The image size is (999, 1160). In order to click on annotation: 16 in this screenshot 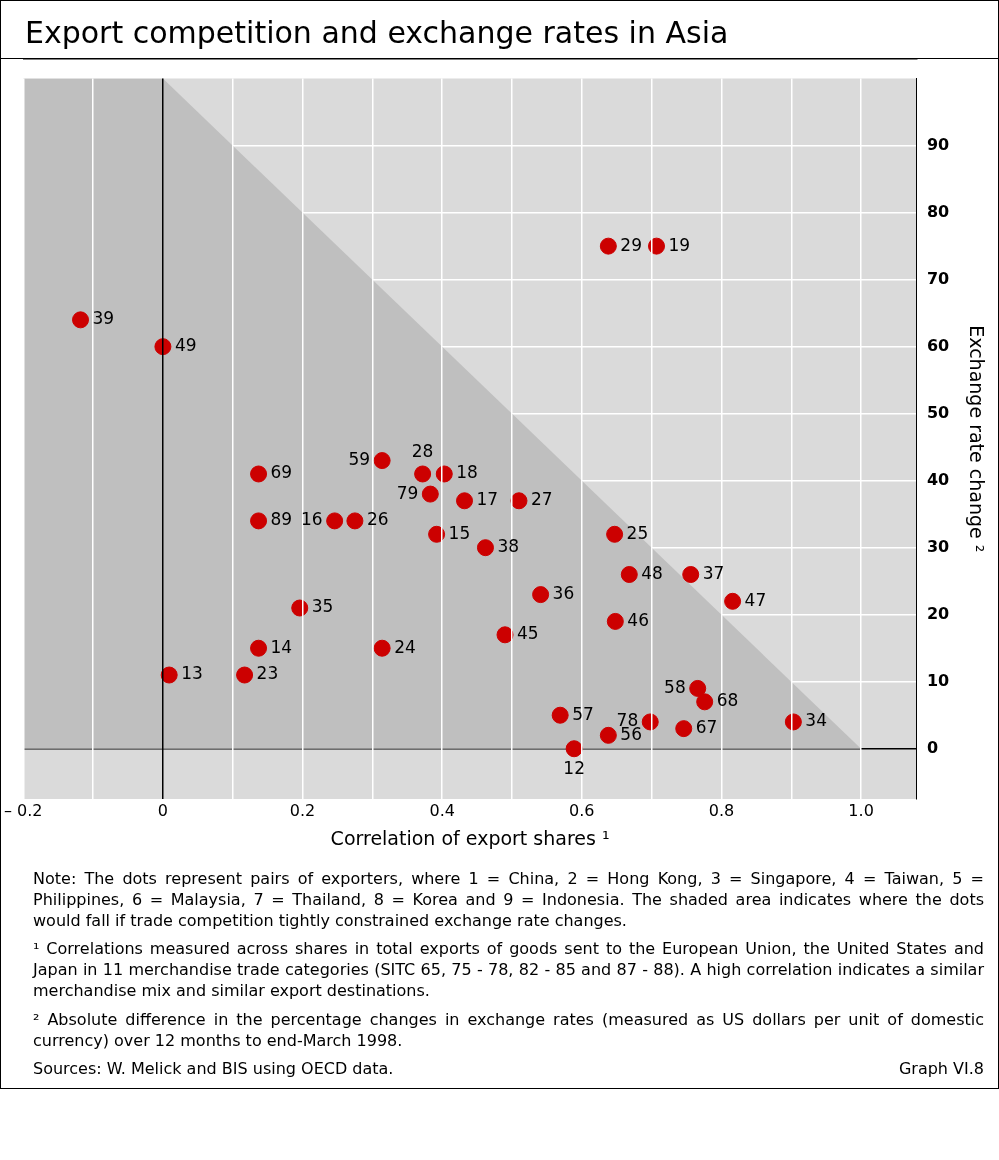, I will do `click(312, 519)`.